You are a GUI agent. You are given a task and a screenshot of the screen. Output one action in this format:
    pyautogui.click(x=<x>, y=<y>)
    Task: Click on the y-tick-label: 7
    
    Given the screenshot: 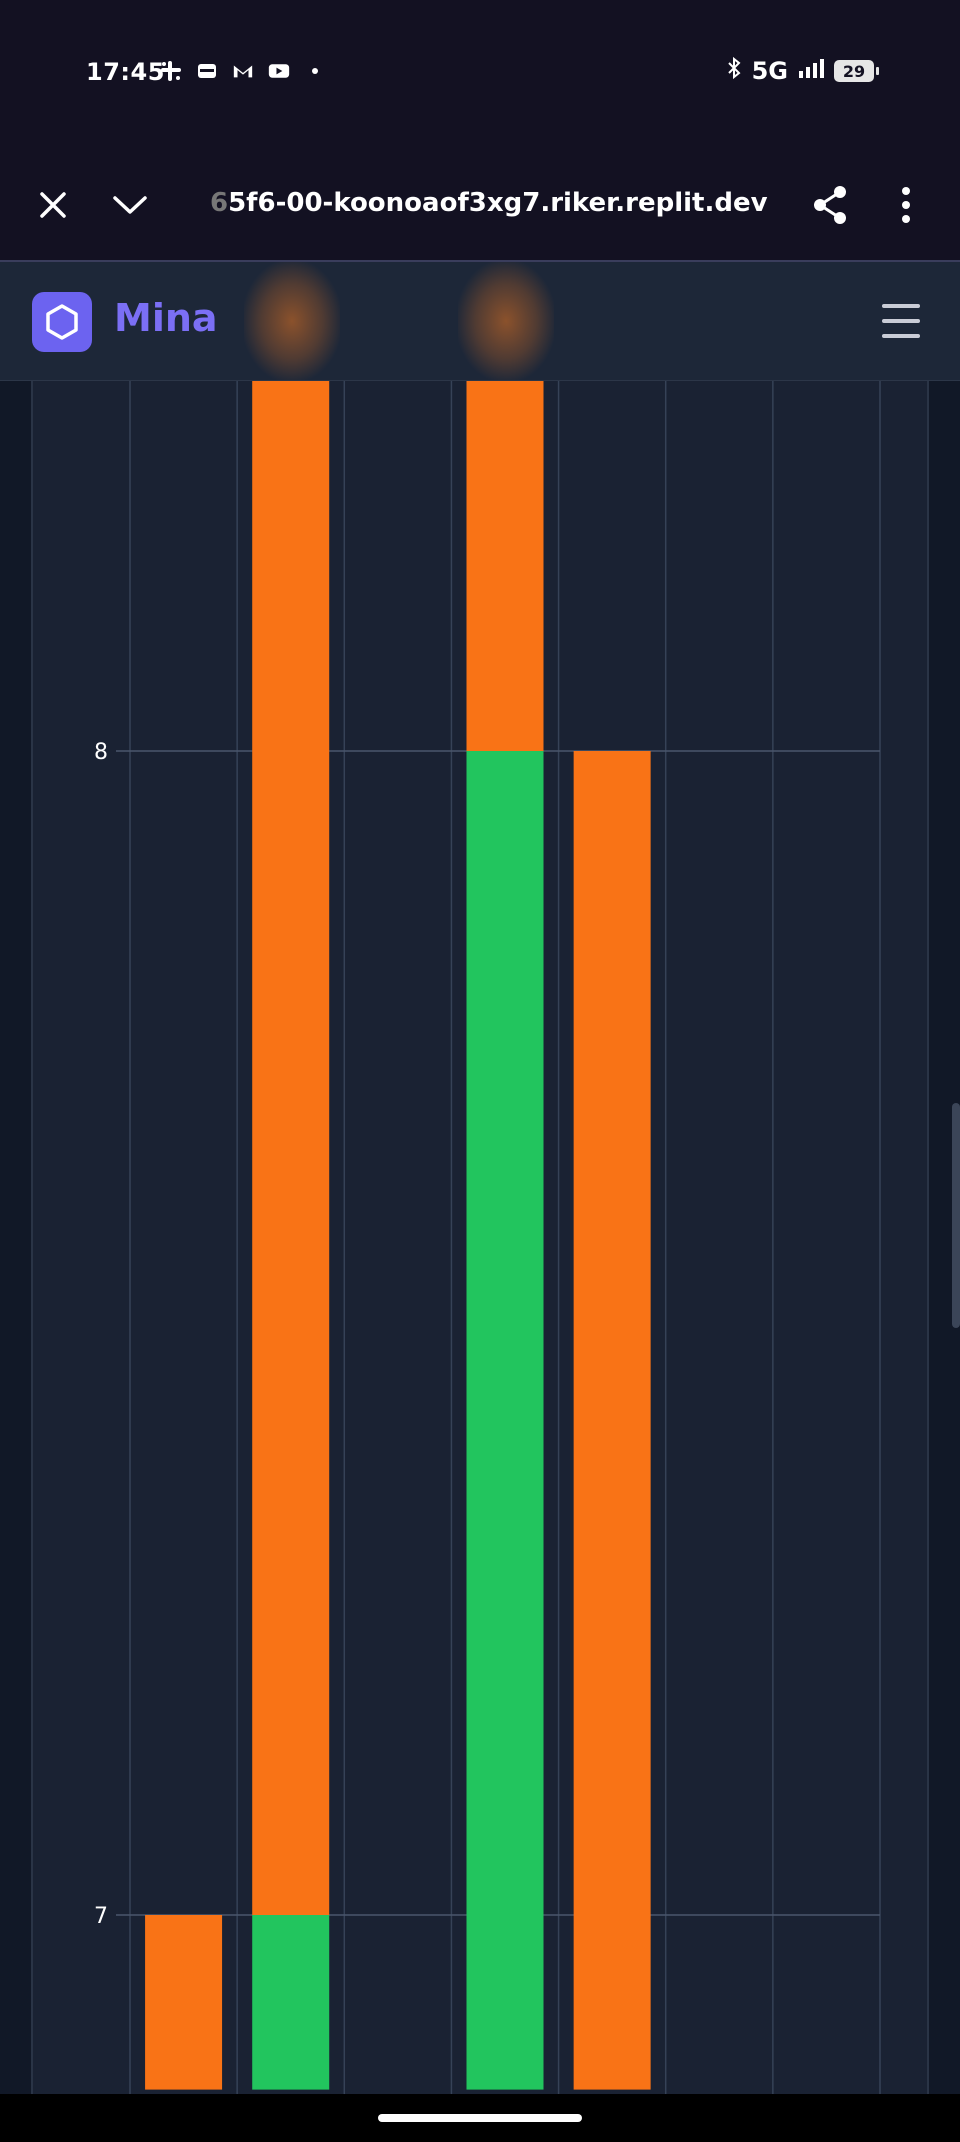 What is the action you would take?
    pyautogui.click(x=101, y=1916)
    